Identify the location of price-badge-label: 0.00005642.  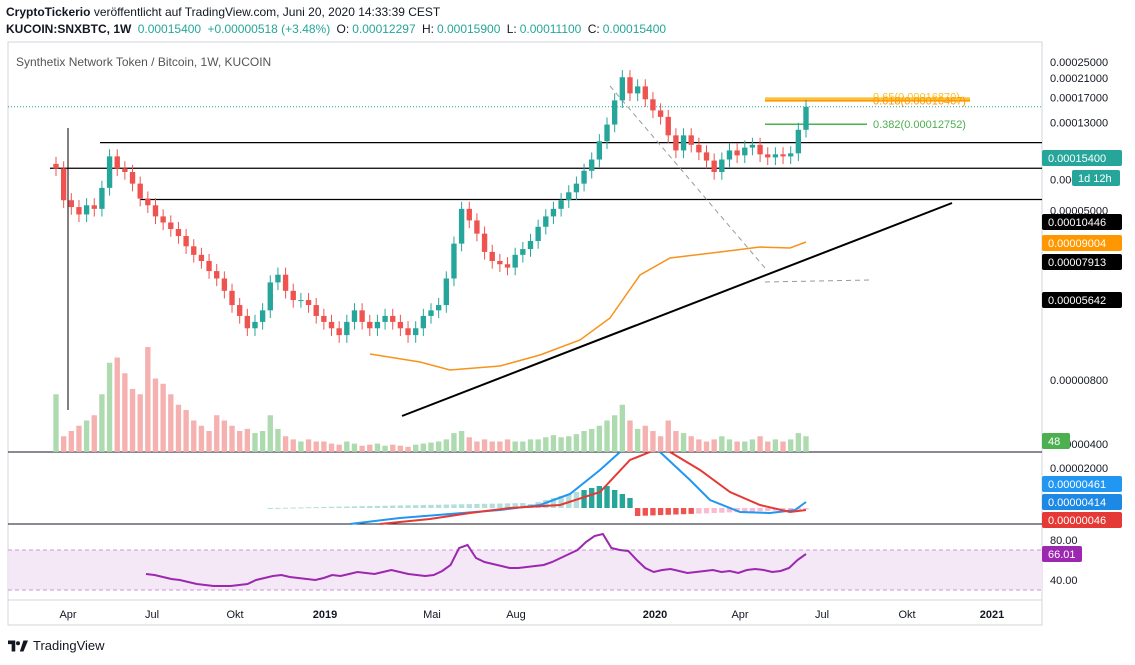
(1077, 301).